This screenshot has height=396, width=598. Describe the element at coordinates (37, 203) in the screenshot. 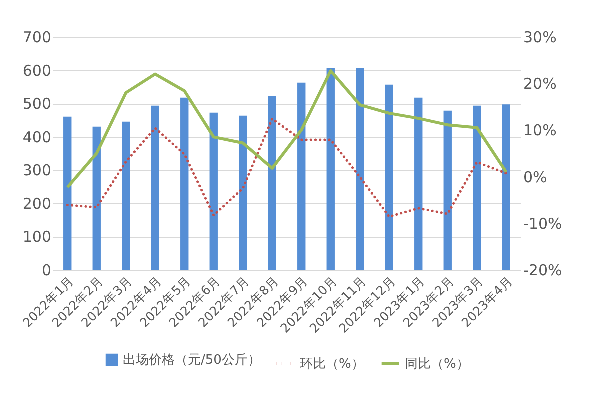

I see `y-tick-label: 200` at that location.